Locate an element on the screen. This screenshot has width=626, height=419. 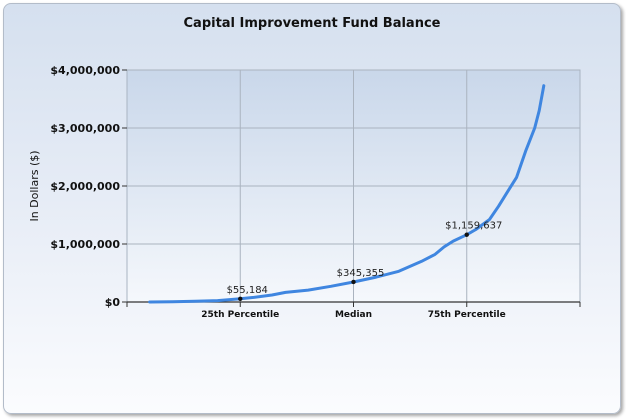
annotation-label: $1,159,637 is located at coordinates (473, 226).